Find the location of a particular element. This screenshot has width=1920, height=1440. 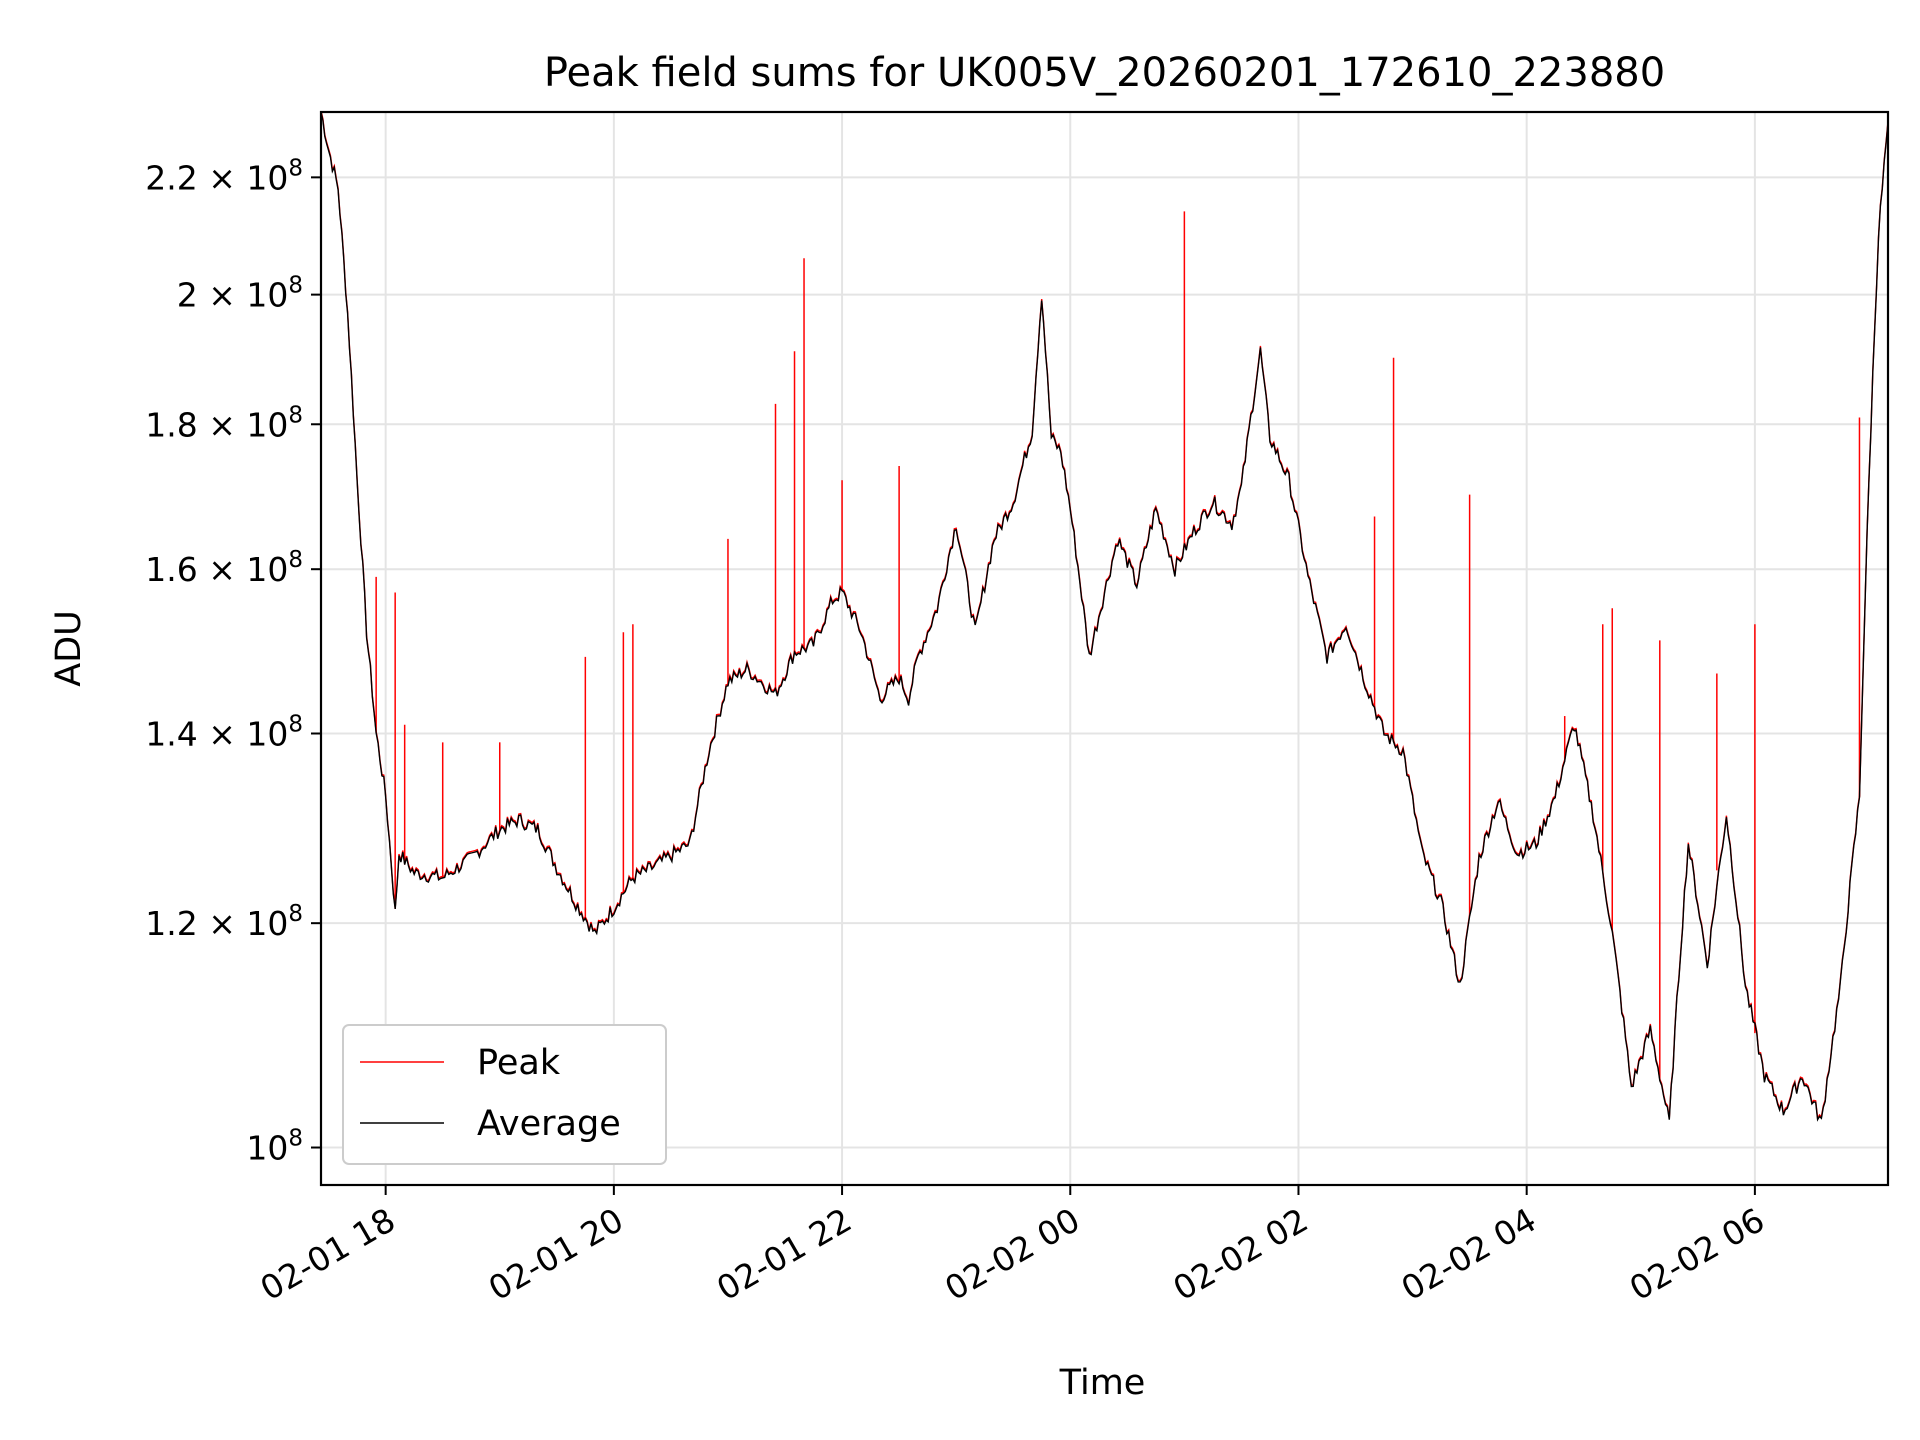

y-axis-label: ADU is located at coordinates (69, 648).